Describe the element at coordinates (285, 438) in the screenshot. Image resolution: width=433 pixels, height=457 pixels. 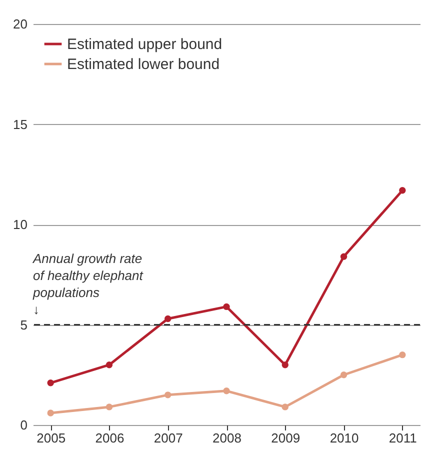
I see `x-tick-label: 2009` at that location.